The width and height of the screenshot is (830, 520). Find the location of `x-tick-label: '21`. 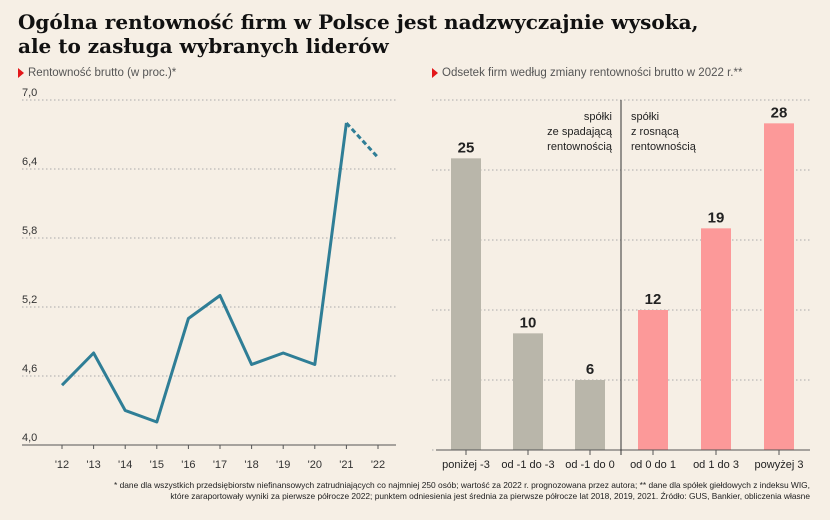

x-tick-label: '21 is located at coordinates (346, 465).